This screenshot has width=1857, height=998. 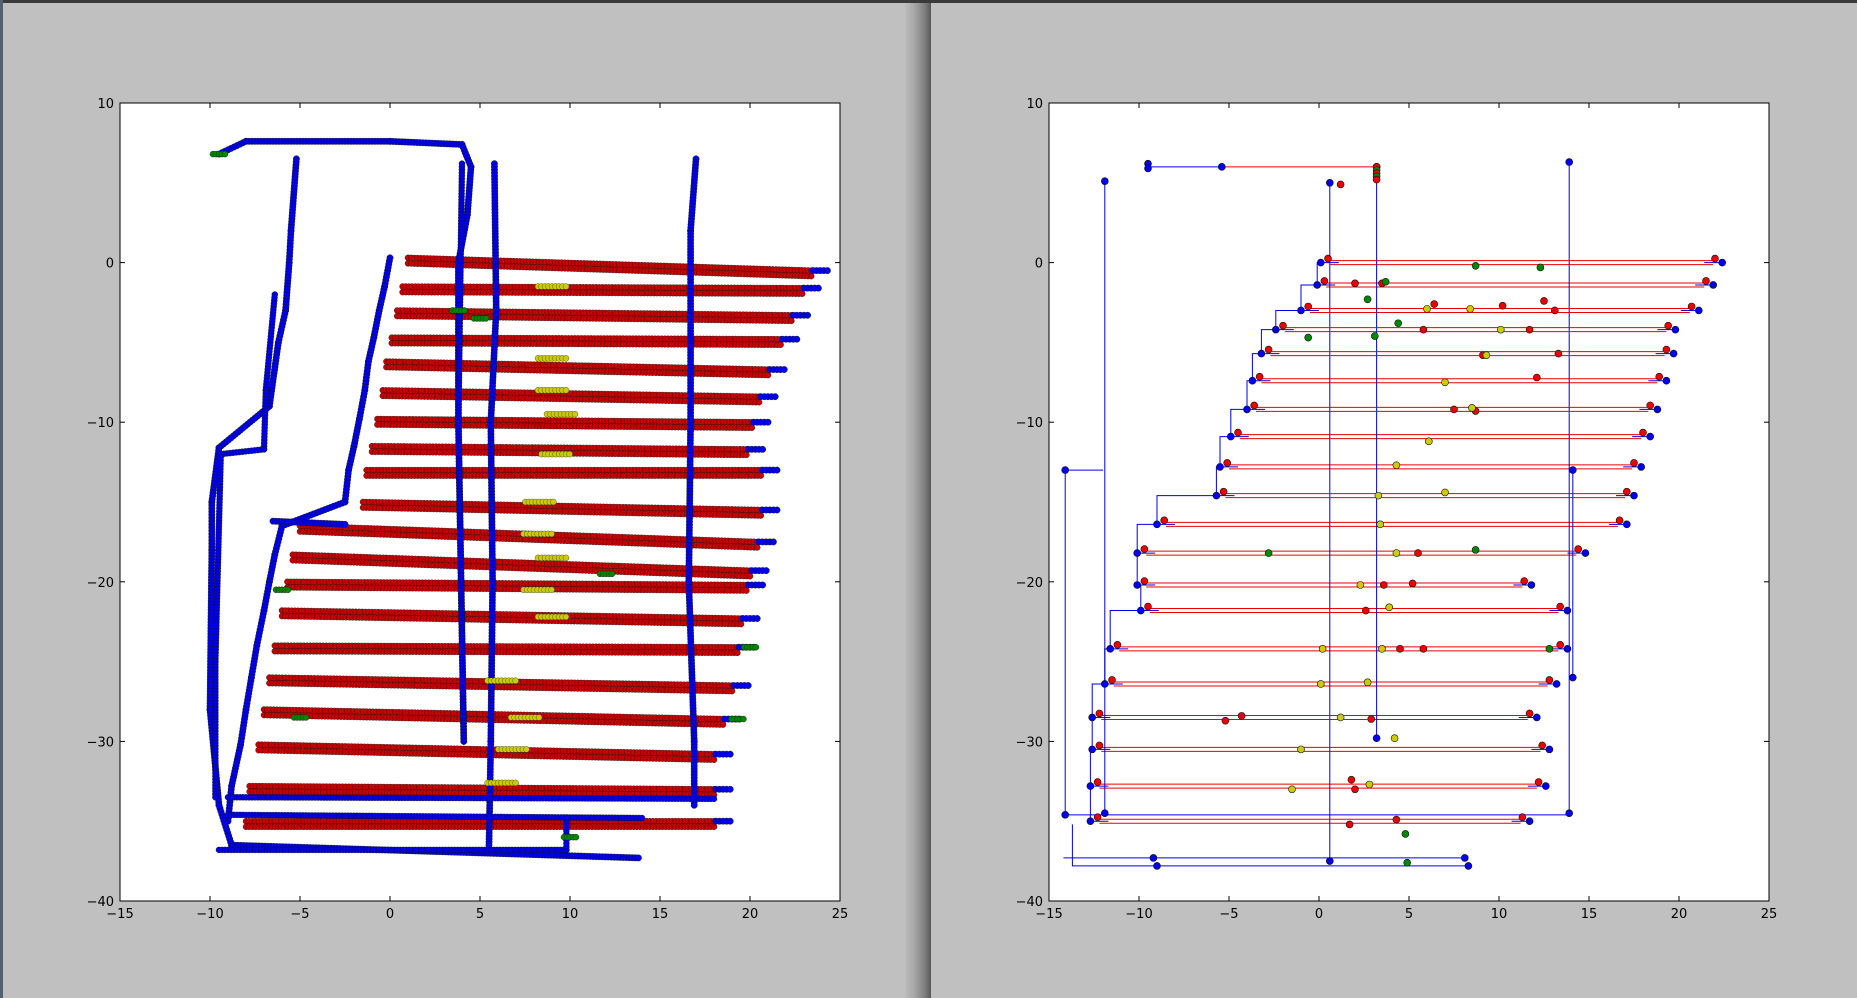 What do you see at coordinates (100, 583) in the screenshot?
I see `y-tick-label: −20` at bounding box center [100, 583].